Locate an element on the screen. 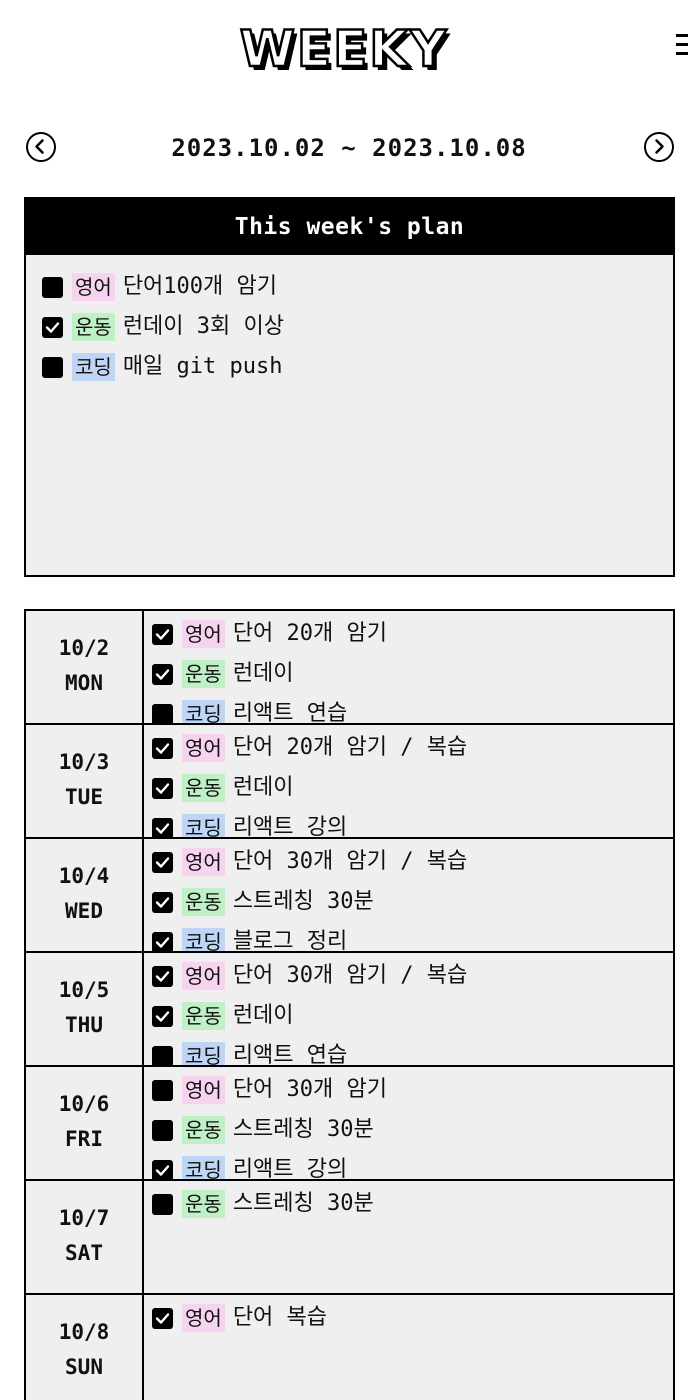 Image resolution: width=688 pixels, height=1400 pixels. day-row-sat: 10/7 SAT 운동 스트레칭 30분 is located at coordinates (349, 1238).